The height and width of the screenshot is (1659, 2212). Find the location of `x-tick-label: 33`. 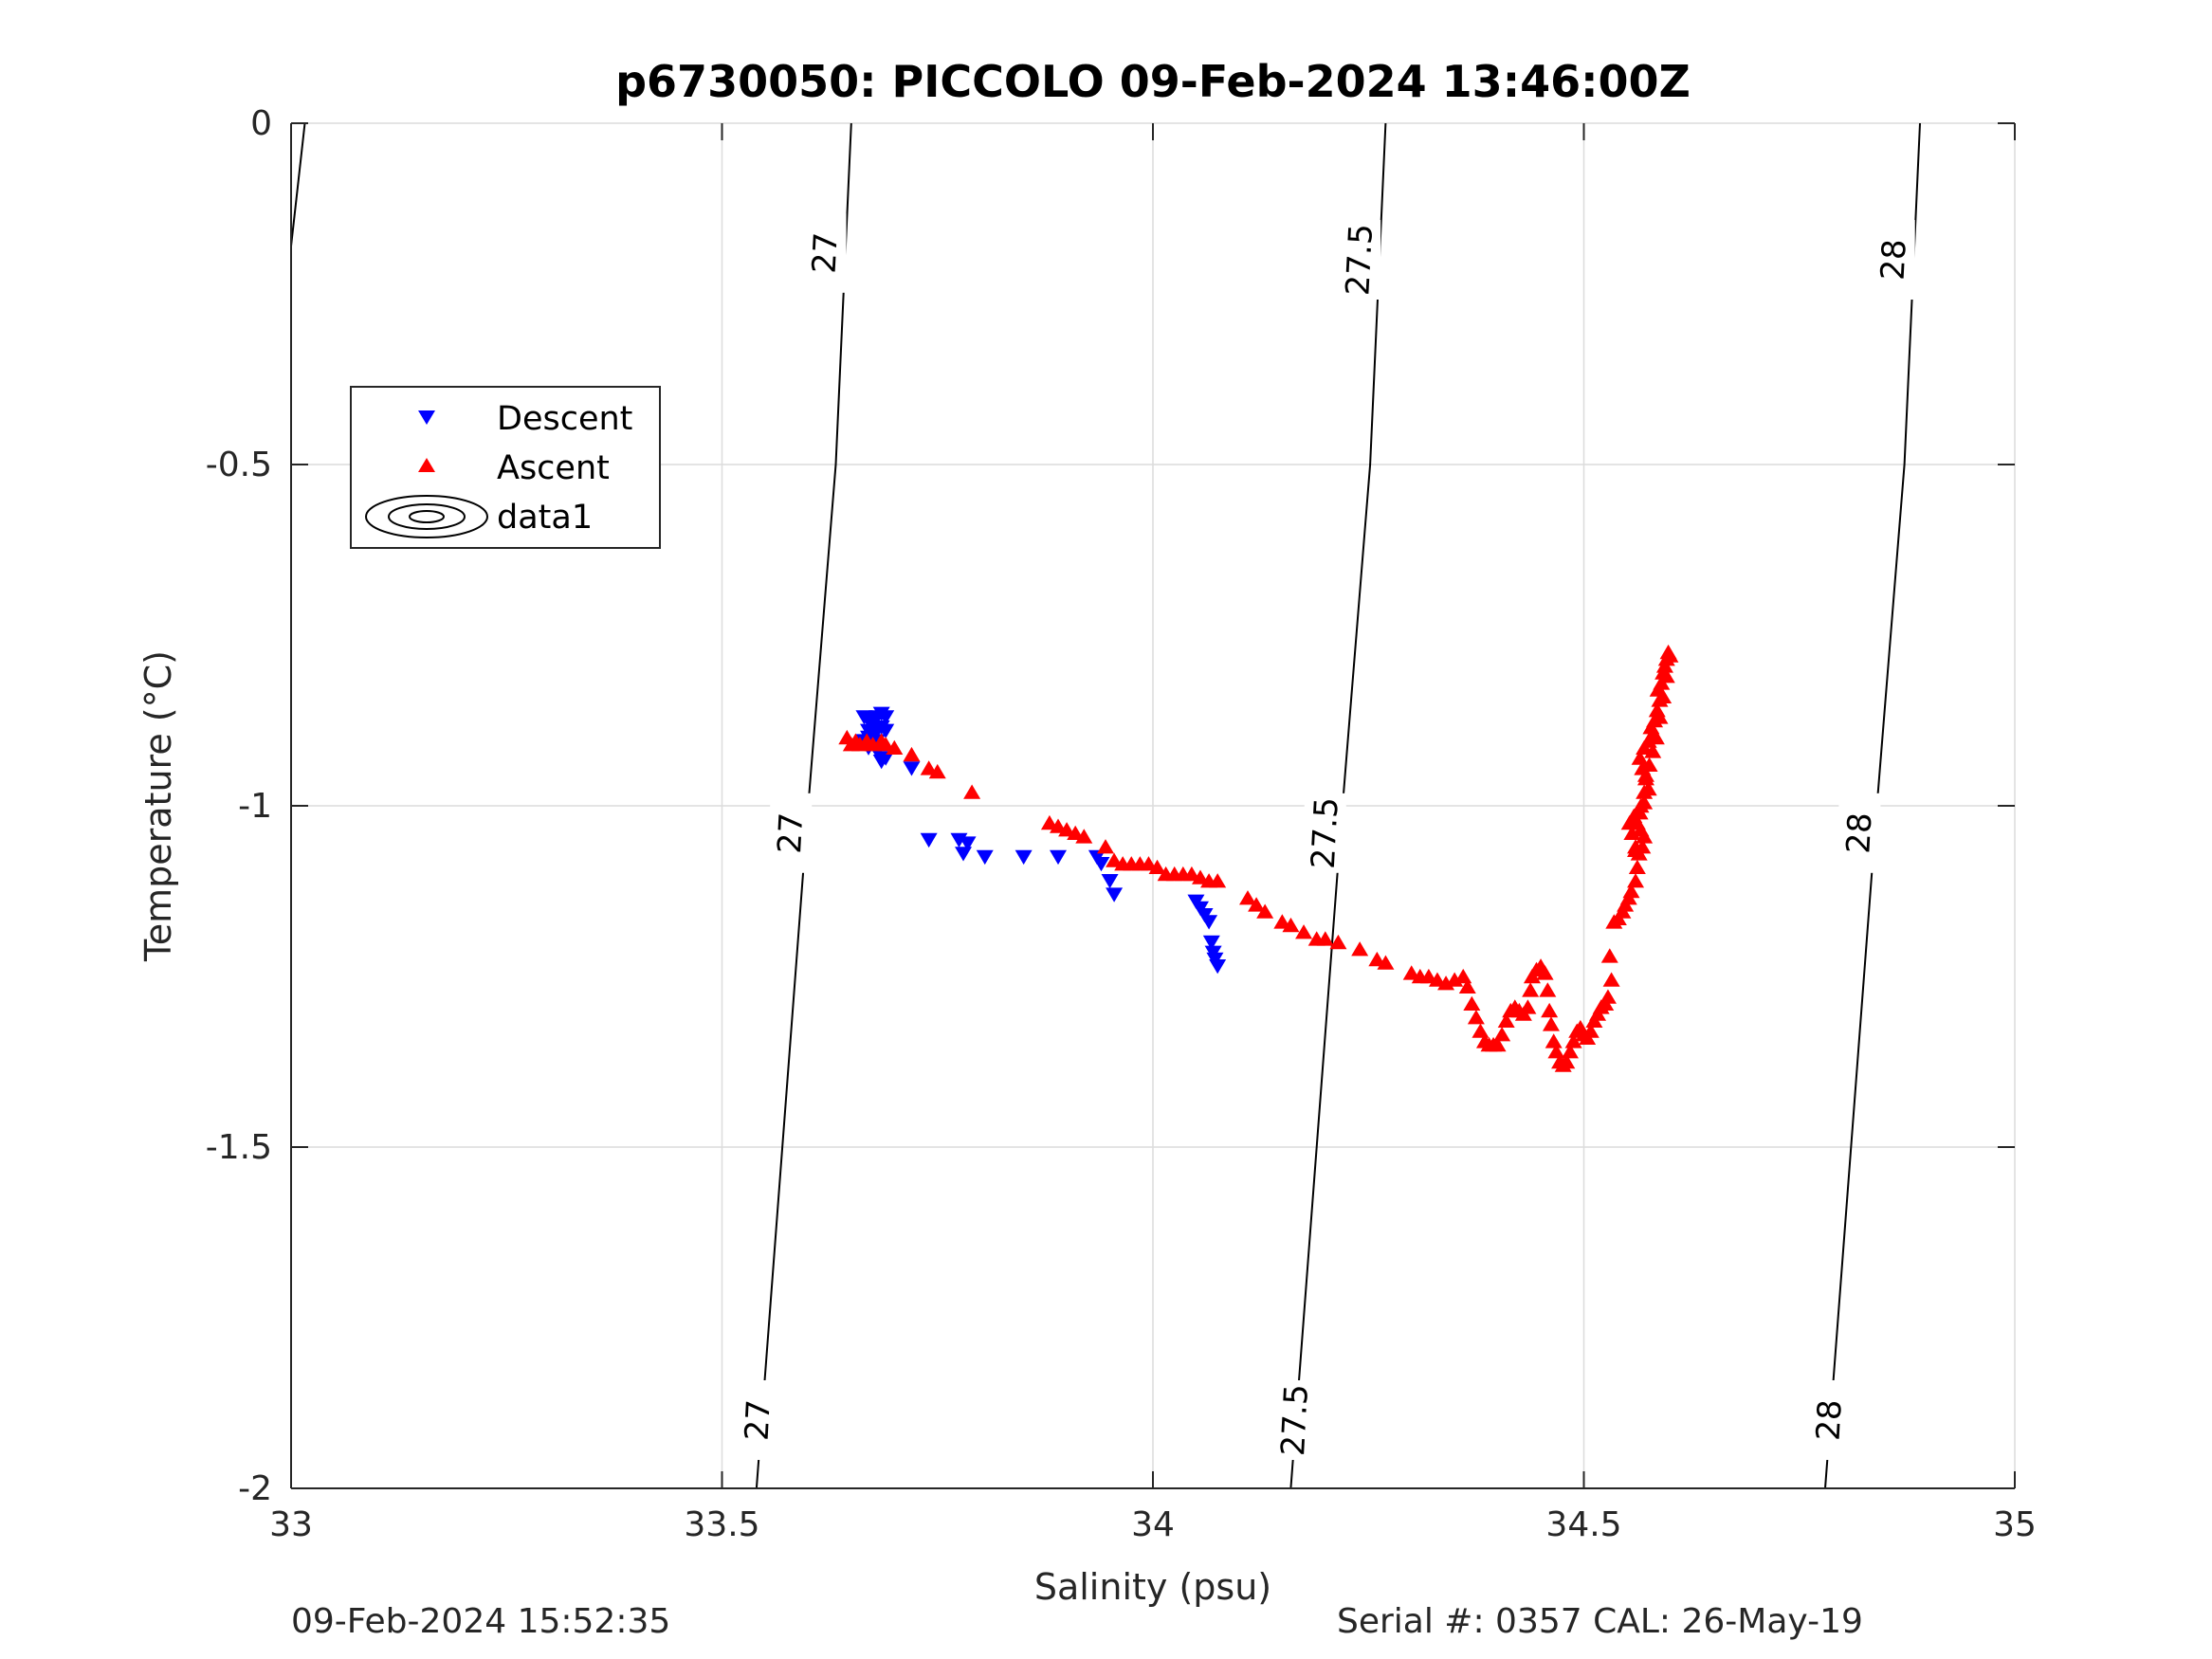

x-tick-label: 33 is located at coordinates (291, 1524).